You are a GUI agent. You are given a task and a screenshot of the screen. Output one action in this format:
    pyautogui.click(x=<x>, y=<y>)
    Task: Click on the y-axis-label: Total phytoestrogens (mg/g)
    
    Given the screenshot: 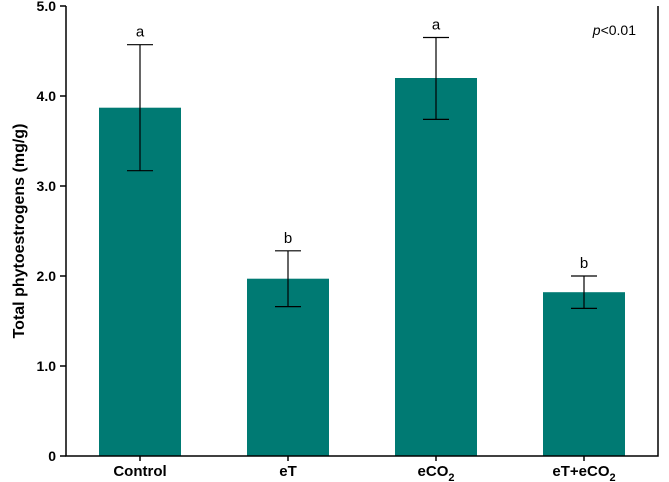 What is the action you would take?
    pyautogui.click(x=19, y=231)
    